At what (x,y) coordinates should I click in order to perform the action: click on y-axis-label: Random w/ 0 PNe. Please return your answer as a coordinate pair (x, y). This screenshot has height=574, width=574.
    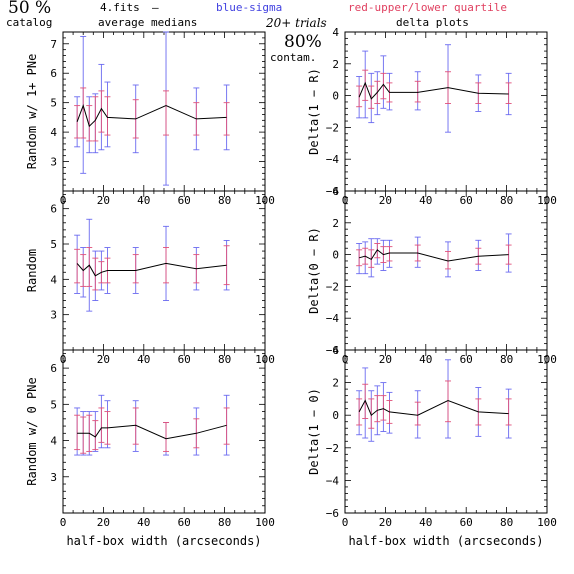
    Looking at the image, I should click on (32, 431).